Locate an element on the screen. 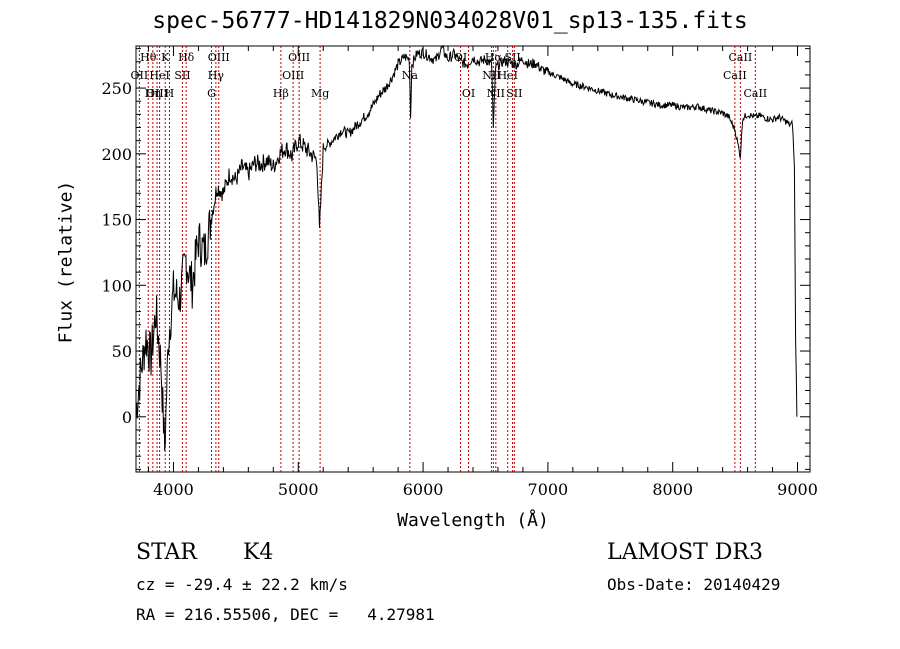  object-class: STAR is located at coordinates (166, 552).